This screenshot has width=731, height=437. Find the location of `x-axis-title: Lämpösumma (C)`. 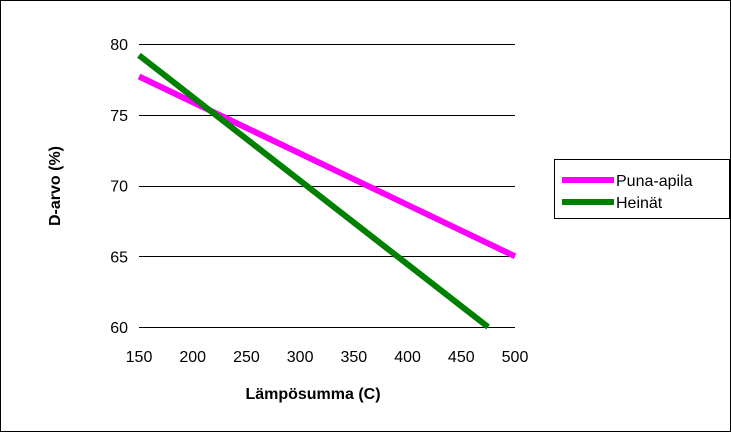

x-axis-title: Lämpösumma (C) is located at coordinates (312, 394).